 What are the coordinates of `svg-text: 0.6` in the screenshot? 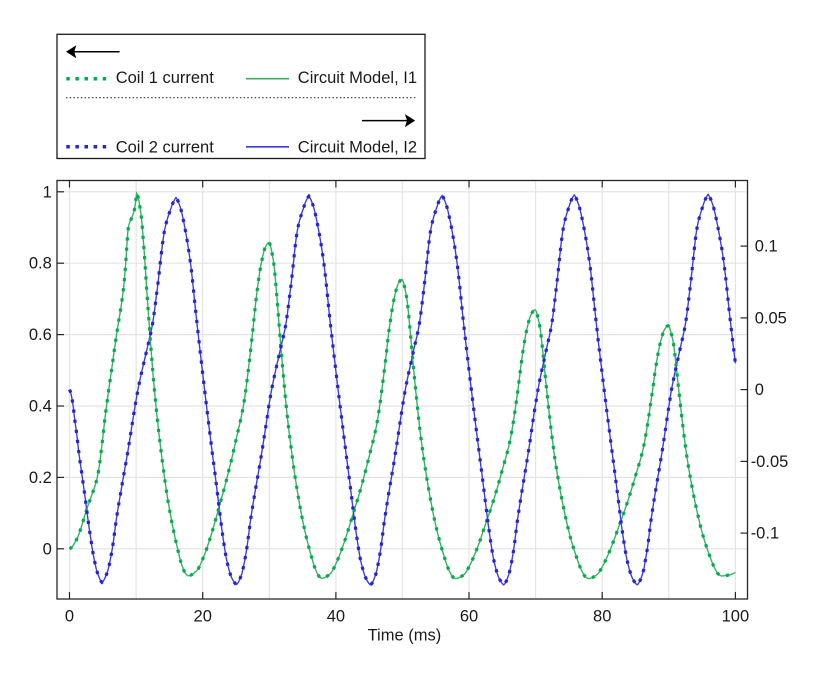 It's located at (40, 335).